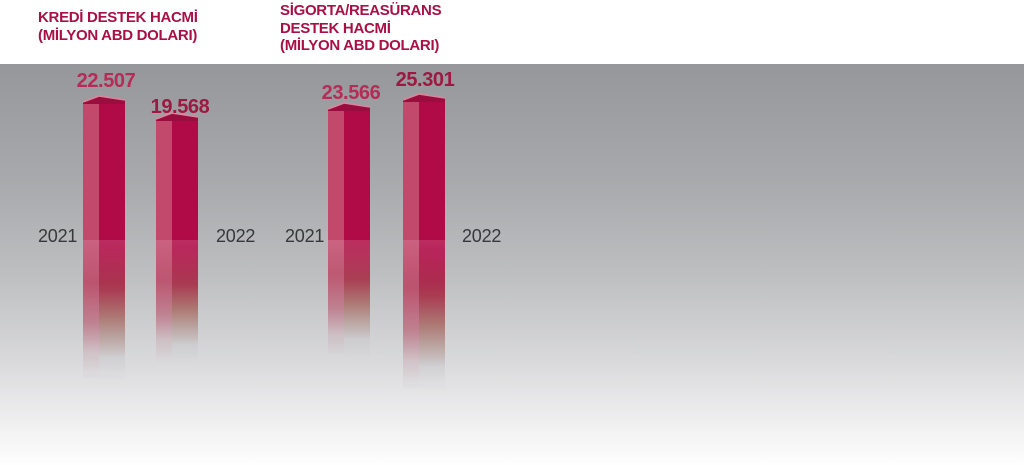 This screenshot has height=465, width=1024. I want to click on year-label-kredi-2021: 2021, so click(58, 236).